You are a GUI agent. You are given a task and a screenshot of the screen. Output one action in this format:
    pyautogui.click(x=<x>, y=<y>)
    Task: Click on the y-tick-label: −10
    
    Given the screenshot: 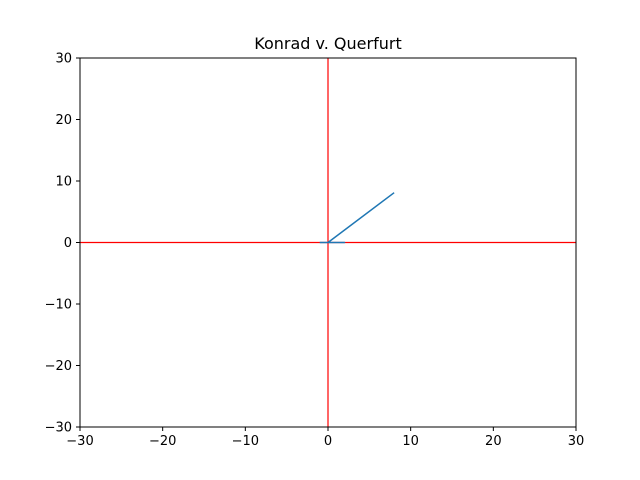 What is the action you would take?
    pyautogui.click(x=58, y=305)
    